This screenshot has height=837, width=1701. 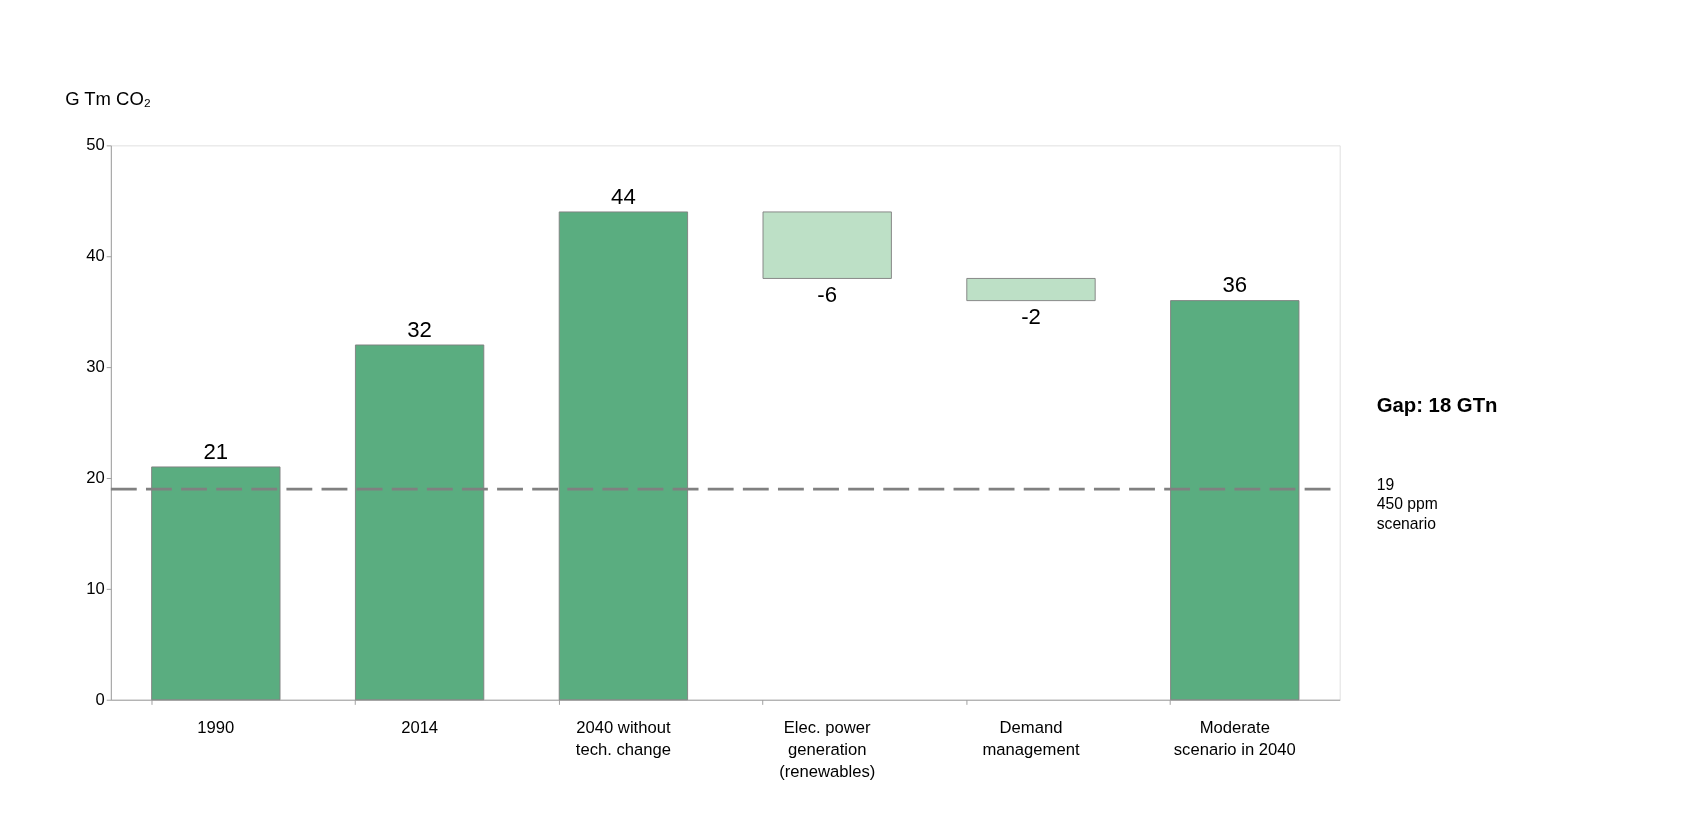 What do you see at coordinates (95, 145) in the screenshot?
I see `y-tick-label: 50` at bounding box center [95, 145].